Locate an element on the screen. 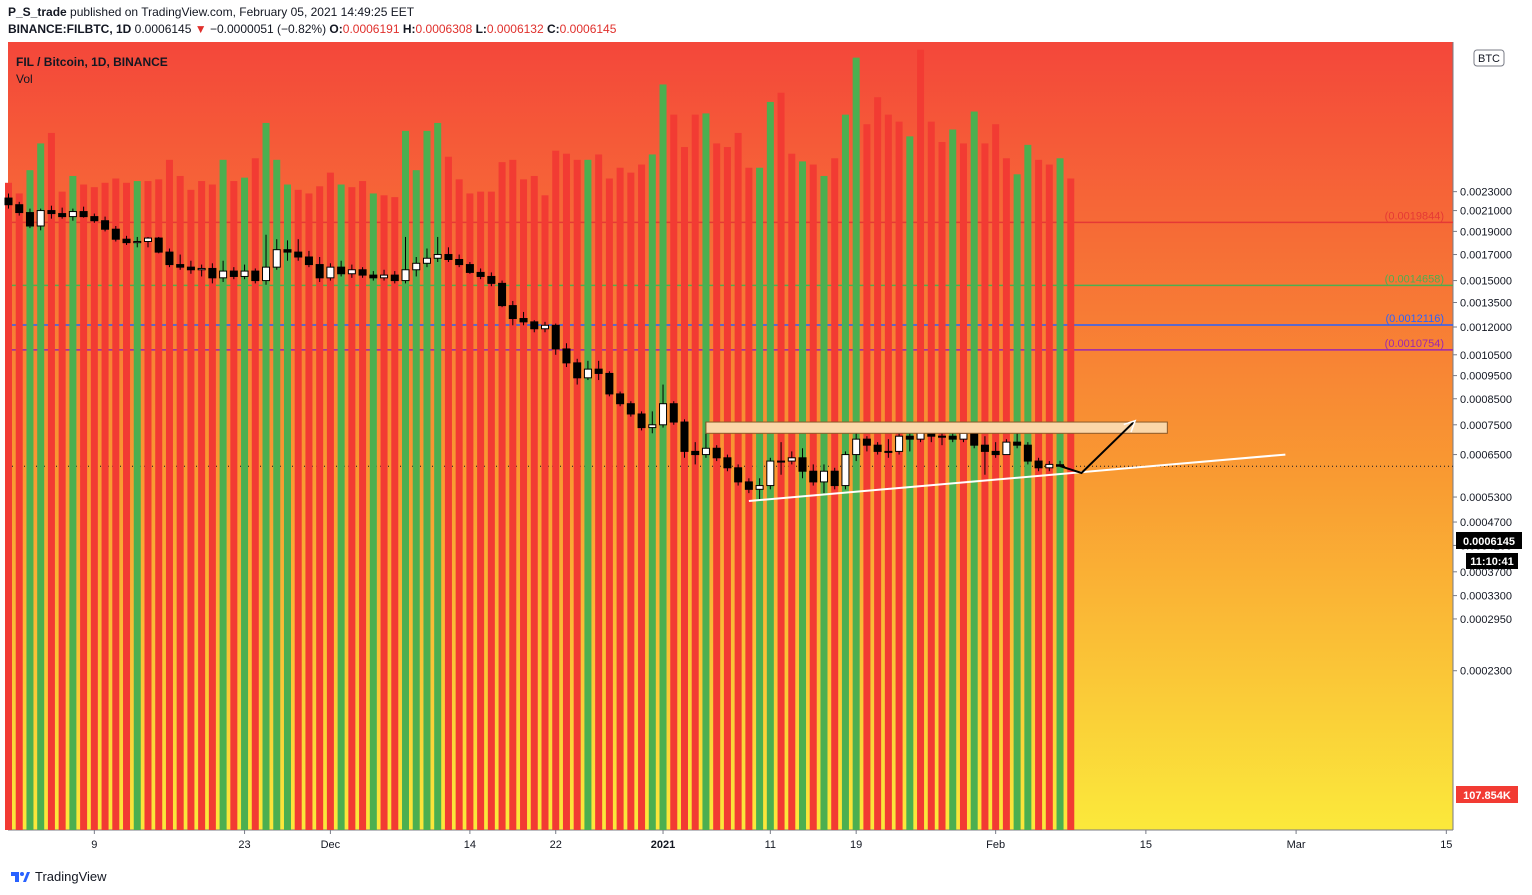 This screenshot has height=895, width=1532. last-price-label: 0.0006145 is located at coordinates (1489, 542).